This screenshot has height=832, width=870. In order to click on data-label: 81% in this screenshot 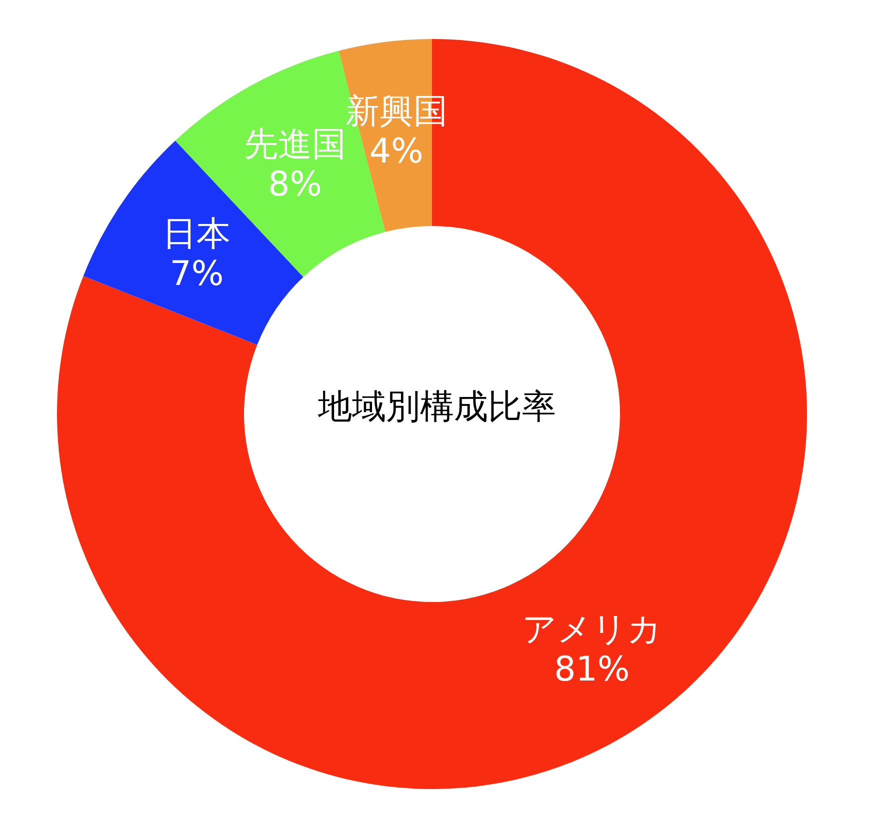, I will do `click(592, 669)`.